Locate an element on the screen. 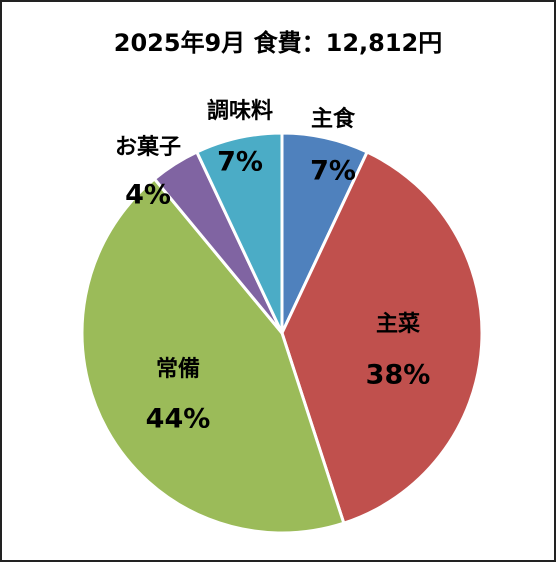 This screenshot has height=562, width=556. slice-value-label: 38% is located at coordinates (398, 375).